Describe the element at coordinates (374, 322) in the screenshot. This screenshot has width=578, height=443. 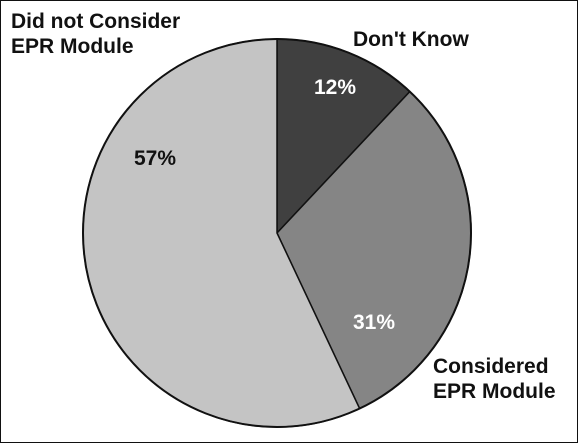
I see `data-label-considered: 31%` at that location.